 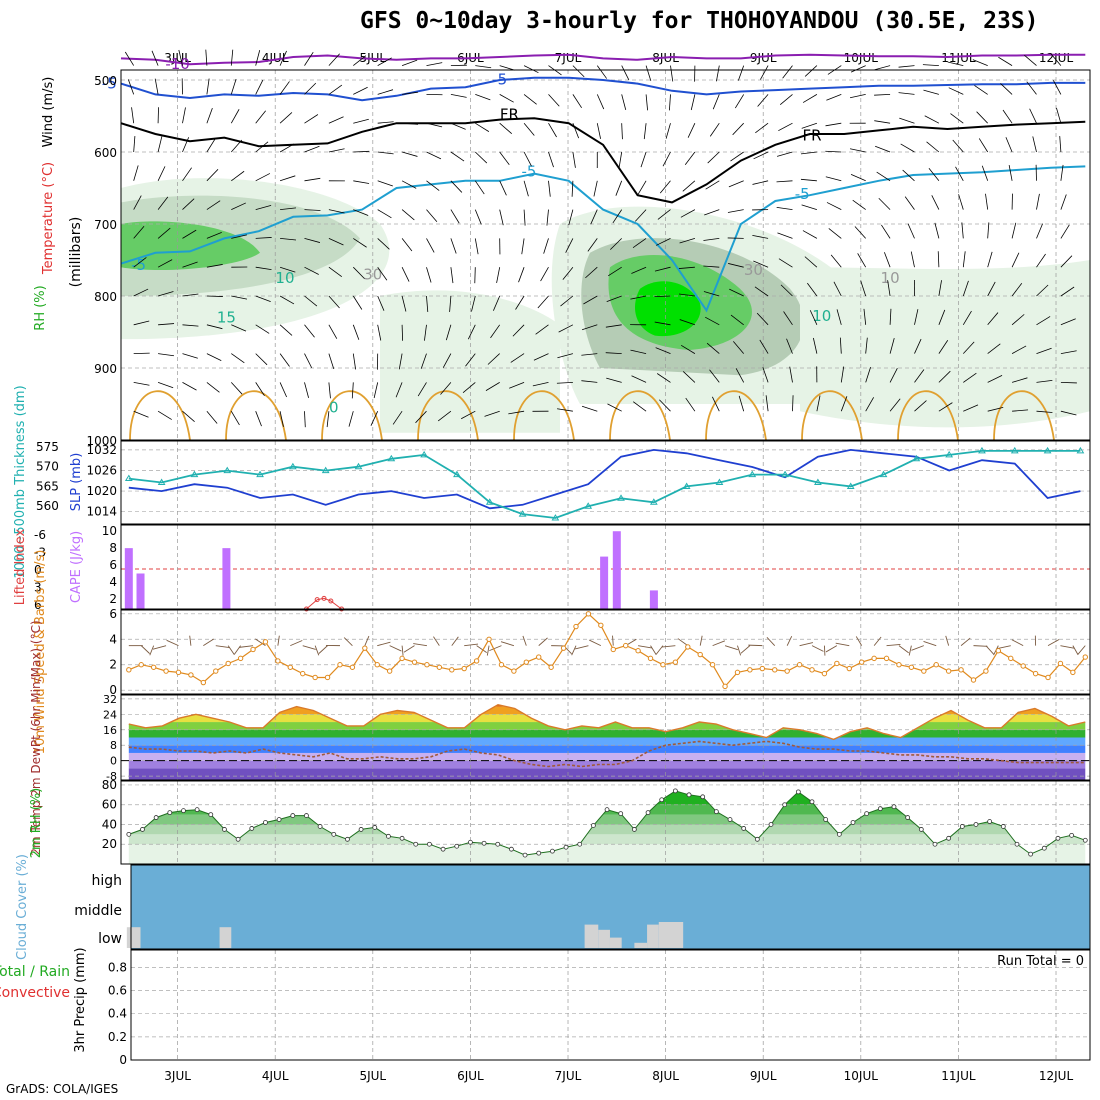 I want to click on left-tick-label: -6, so click(x=40, y=535).